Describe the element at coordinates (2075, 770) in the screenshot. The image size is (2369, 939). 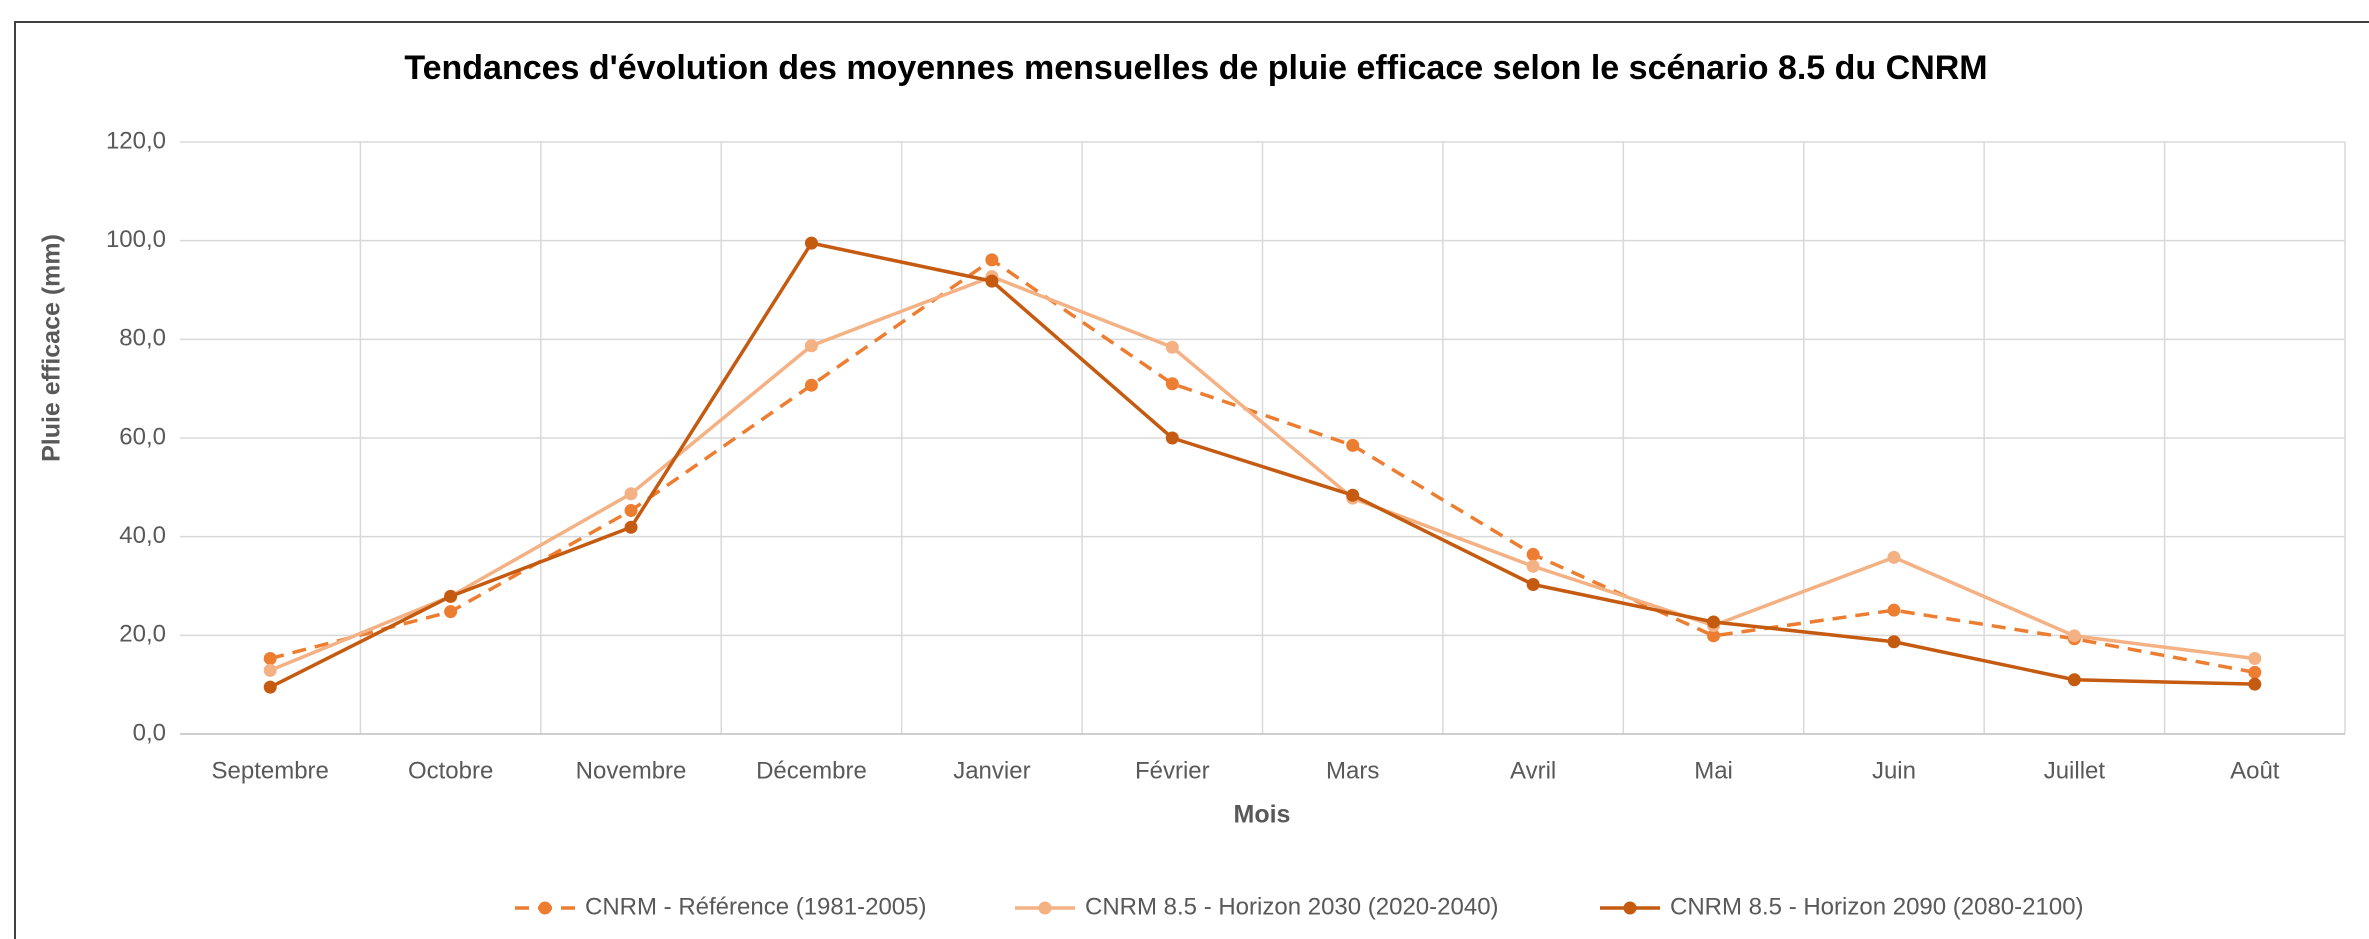
I see `x-tick-label: Juillet` at that location.